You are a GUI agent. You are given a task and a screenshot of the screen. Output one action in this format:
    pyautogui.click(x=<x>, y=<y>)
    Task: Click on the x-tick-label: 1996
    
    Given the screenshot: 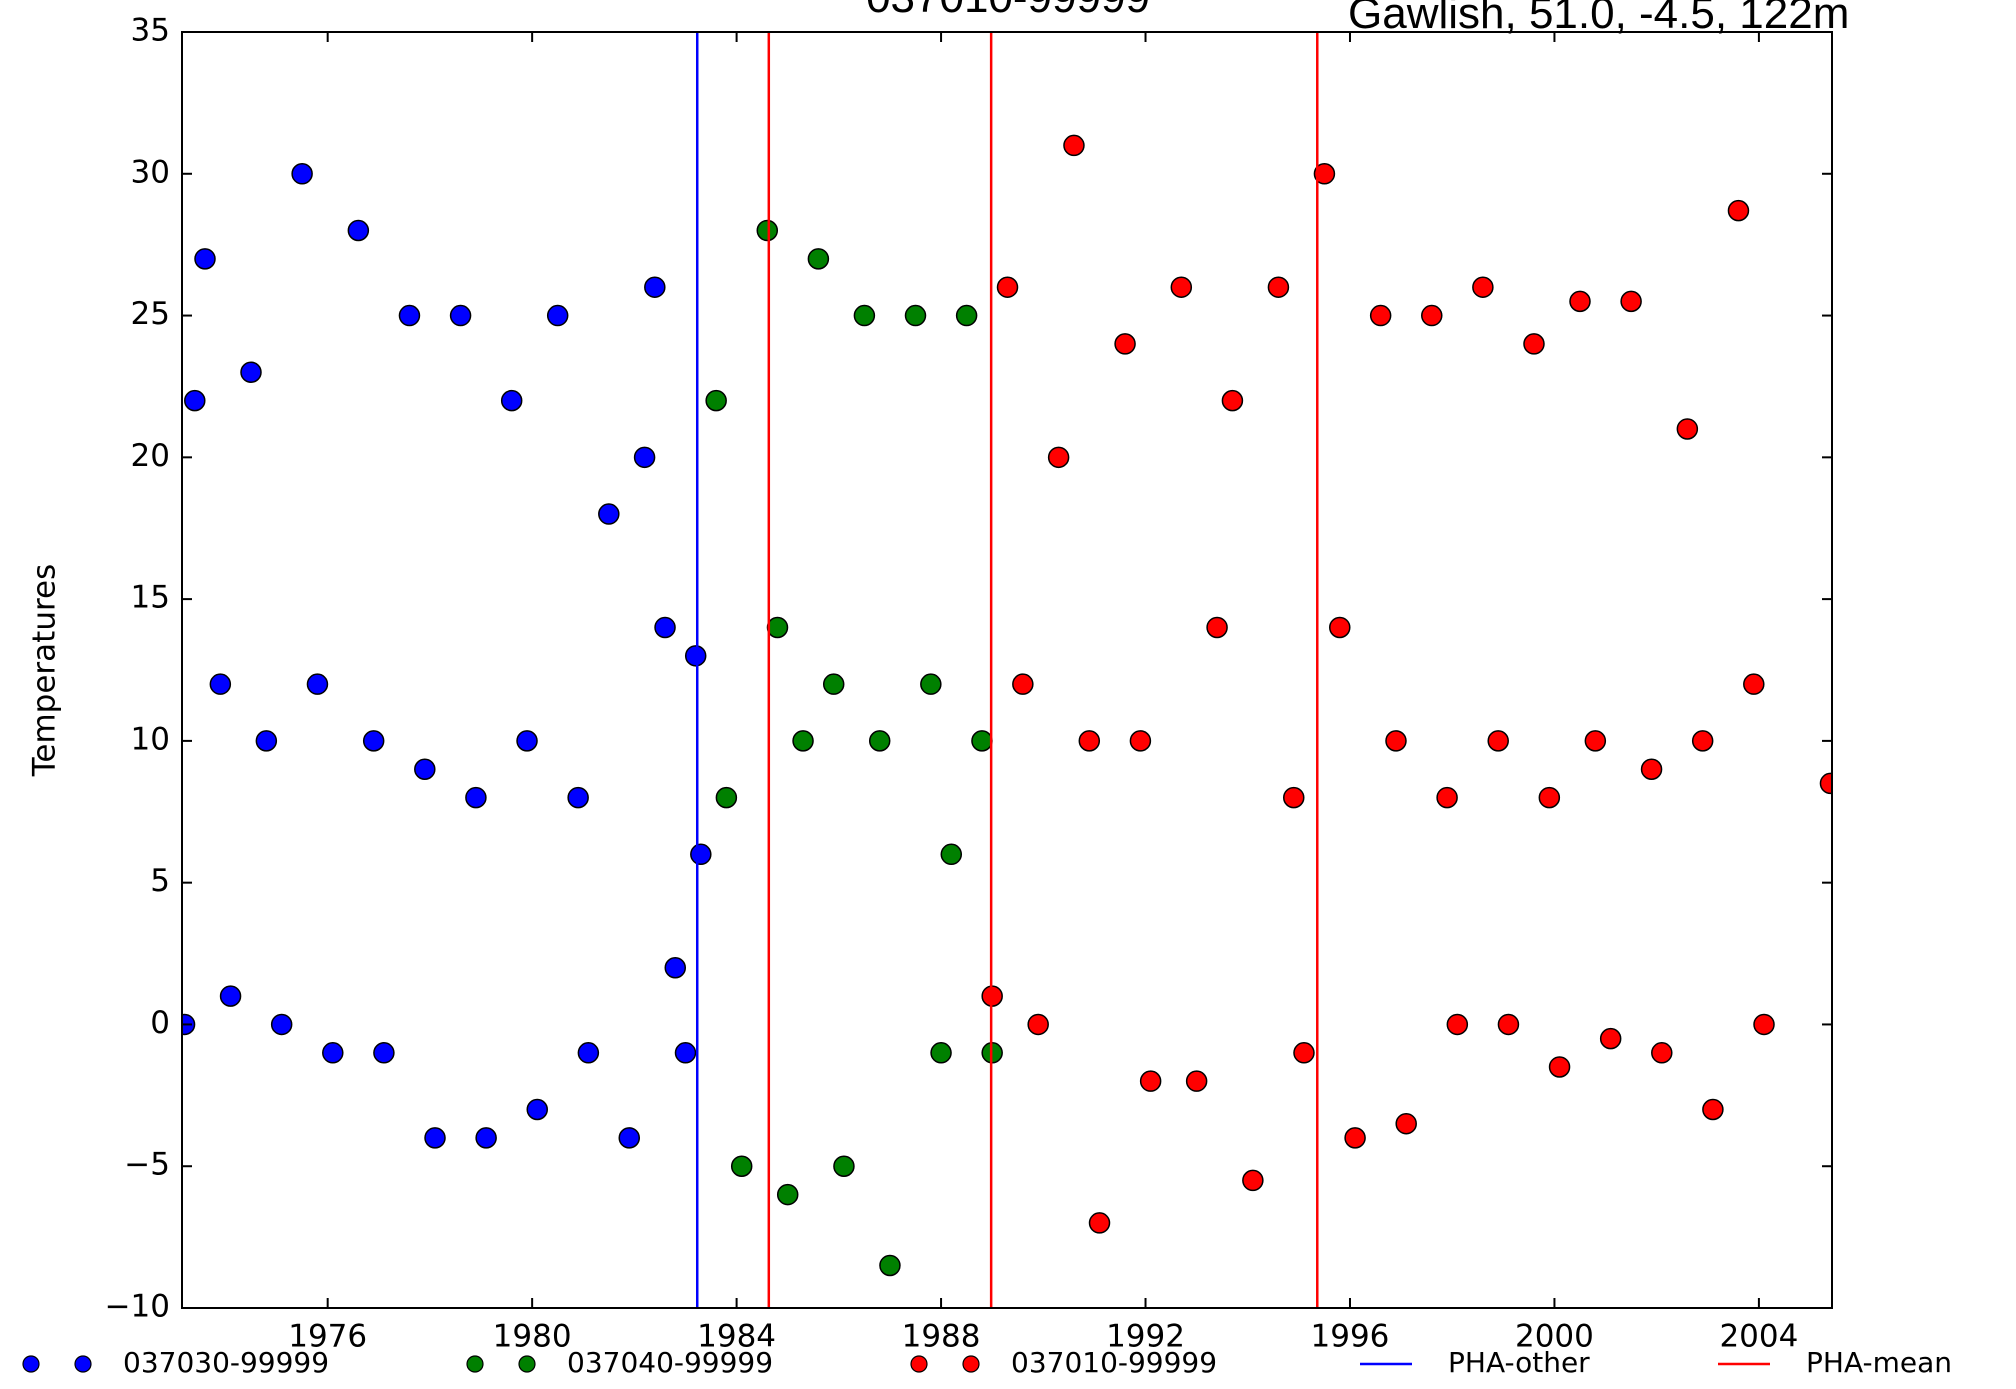 What is the action you would take?
    pyautogui.click(x=1350, y=1337)
    